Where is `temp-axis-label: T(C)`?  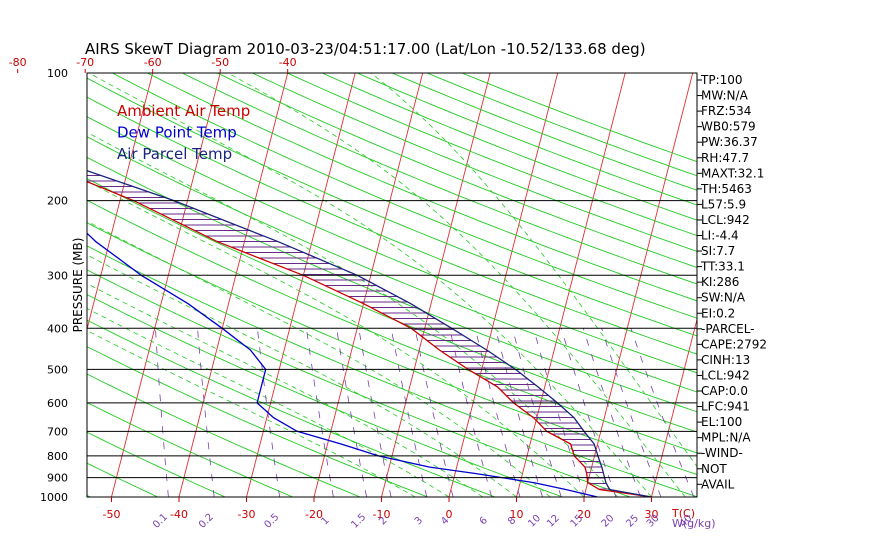
temp-axis-label: T(C) is located at coordinates (683, 513).